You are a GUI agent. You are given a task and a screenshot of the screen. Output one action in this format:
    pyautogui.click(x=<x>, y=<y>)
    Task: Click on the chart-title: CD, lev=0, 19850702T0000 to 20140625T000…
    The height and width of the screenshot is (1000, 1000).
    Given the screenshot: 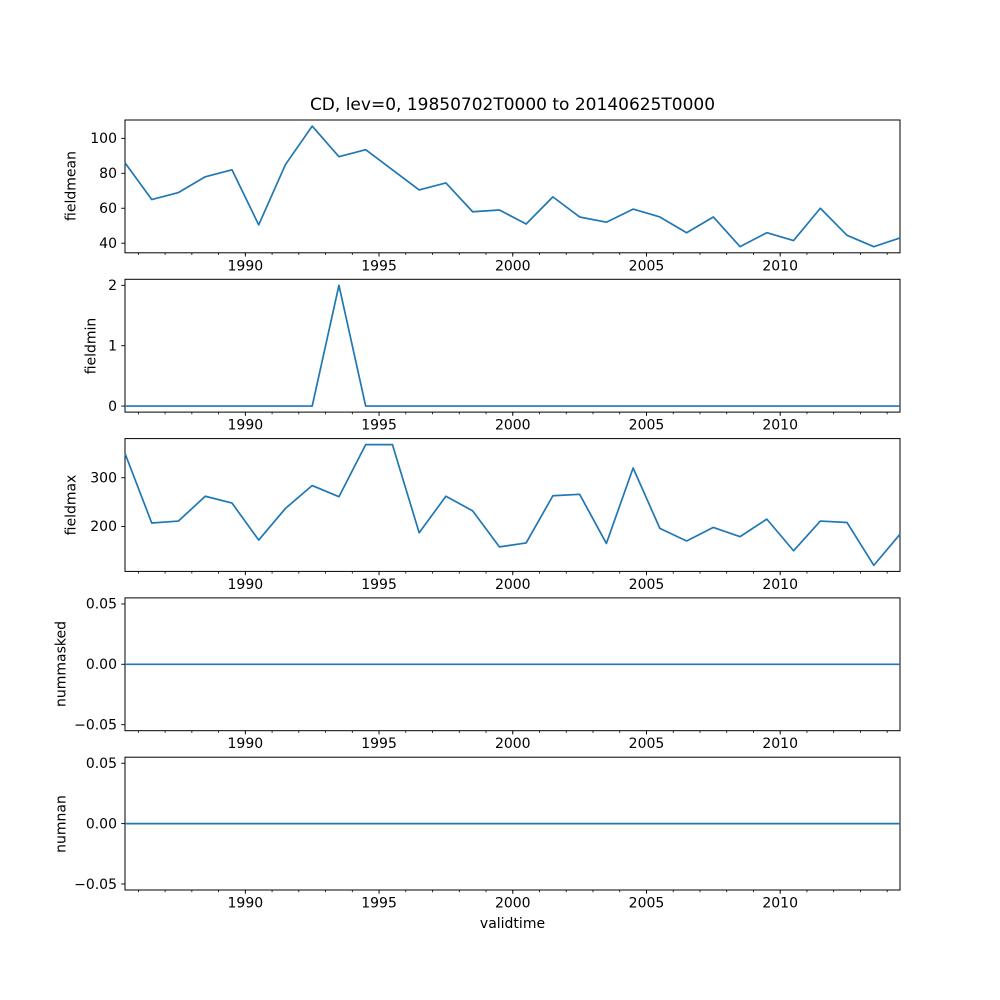 What is the action you would take?
    pyautogui.click(x=512, y=105)
    